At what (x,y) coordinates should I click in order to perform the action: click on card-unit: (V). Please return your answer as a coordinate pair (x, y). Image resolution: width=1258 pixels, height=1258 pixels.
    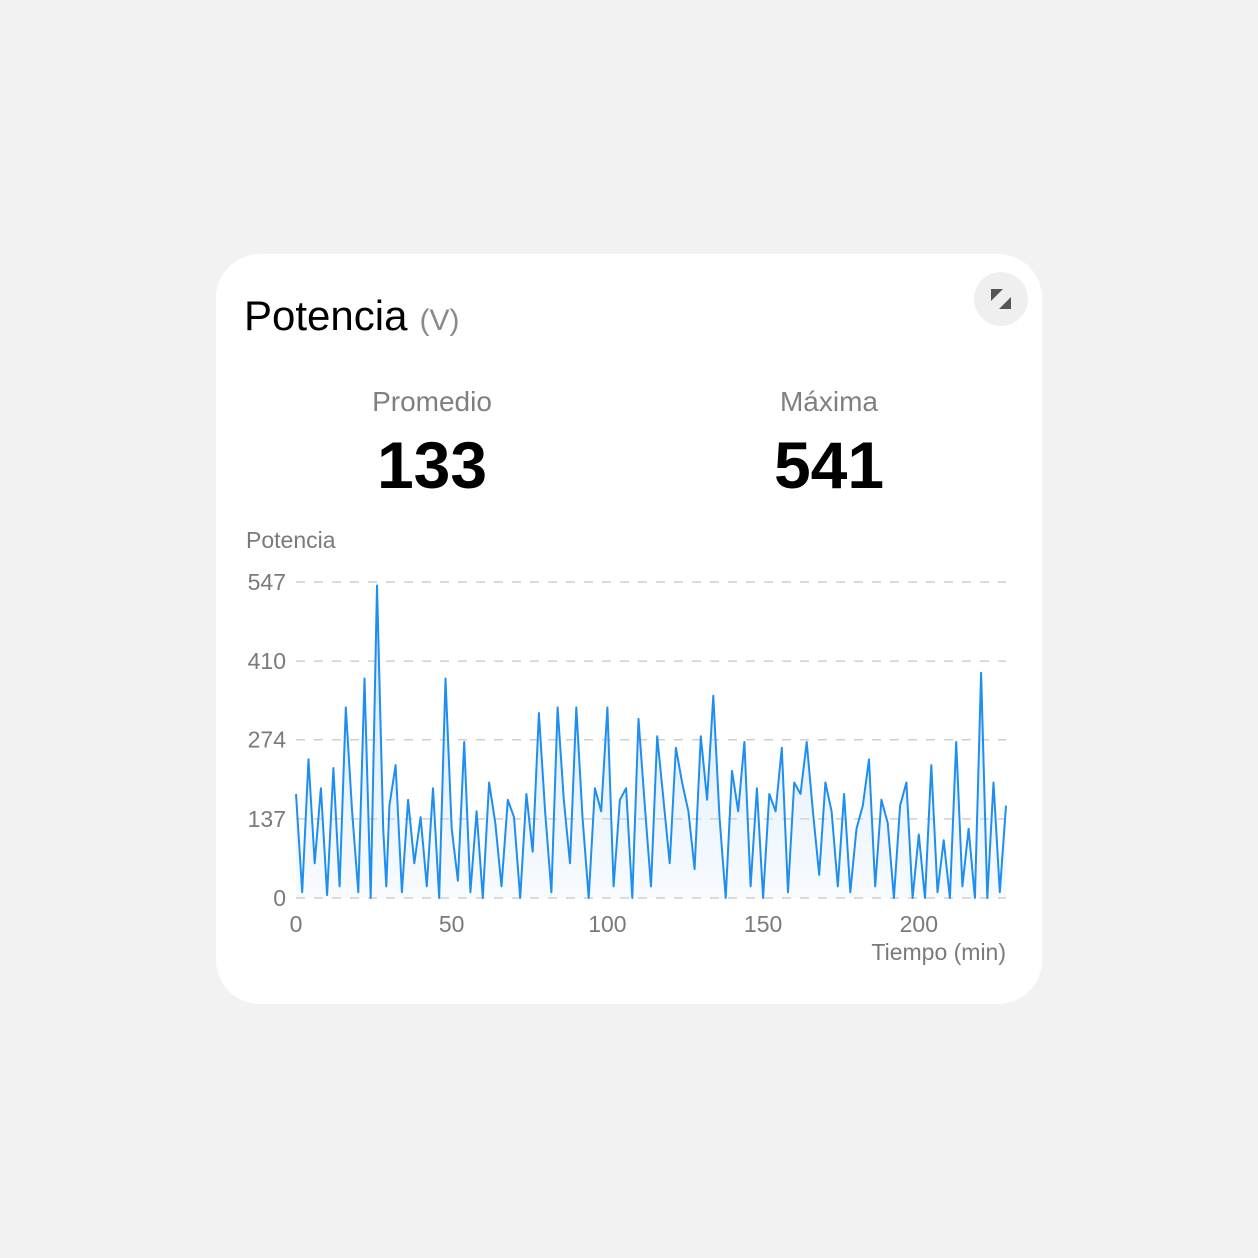
    Looking at the image, I should click on (439, 320).